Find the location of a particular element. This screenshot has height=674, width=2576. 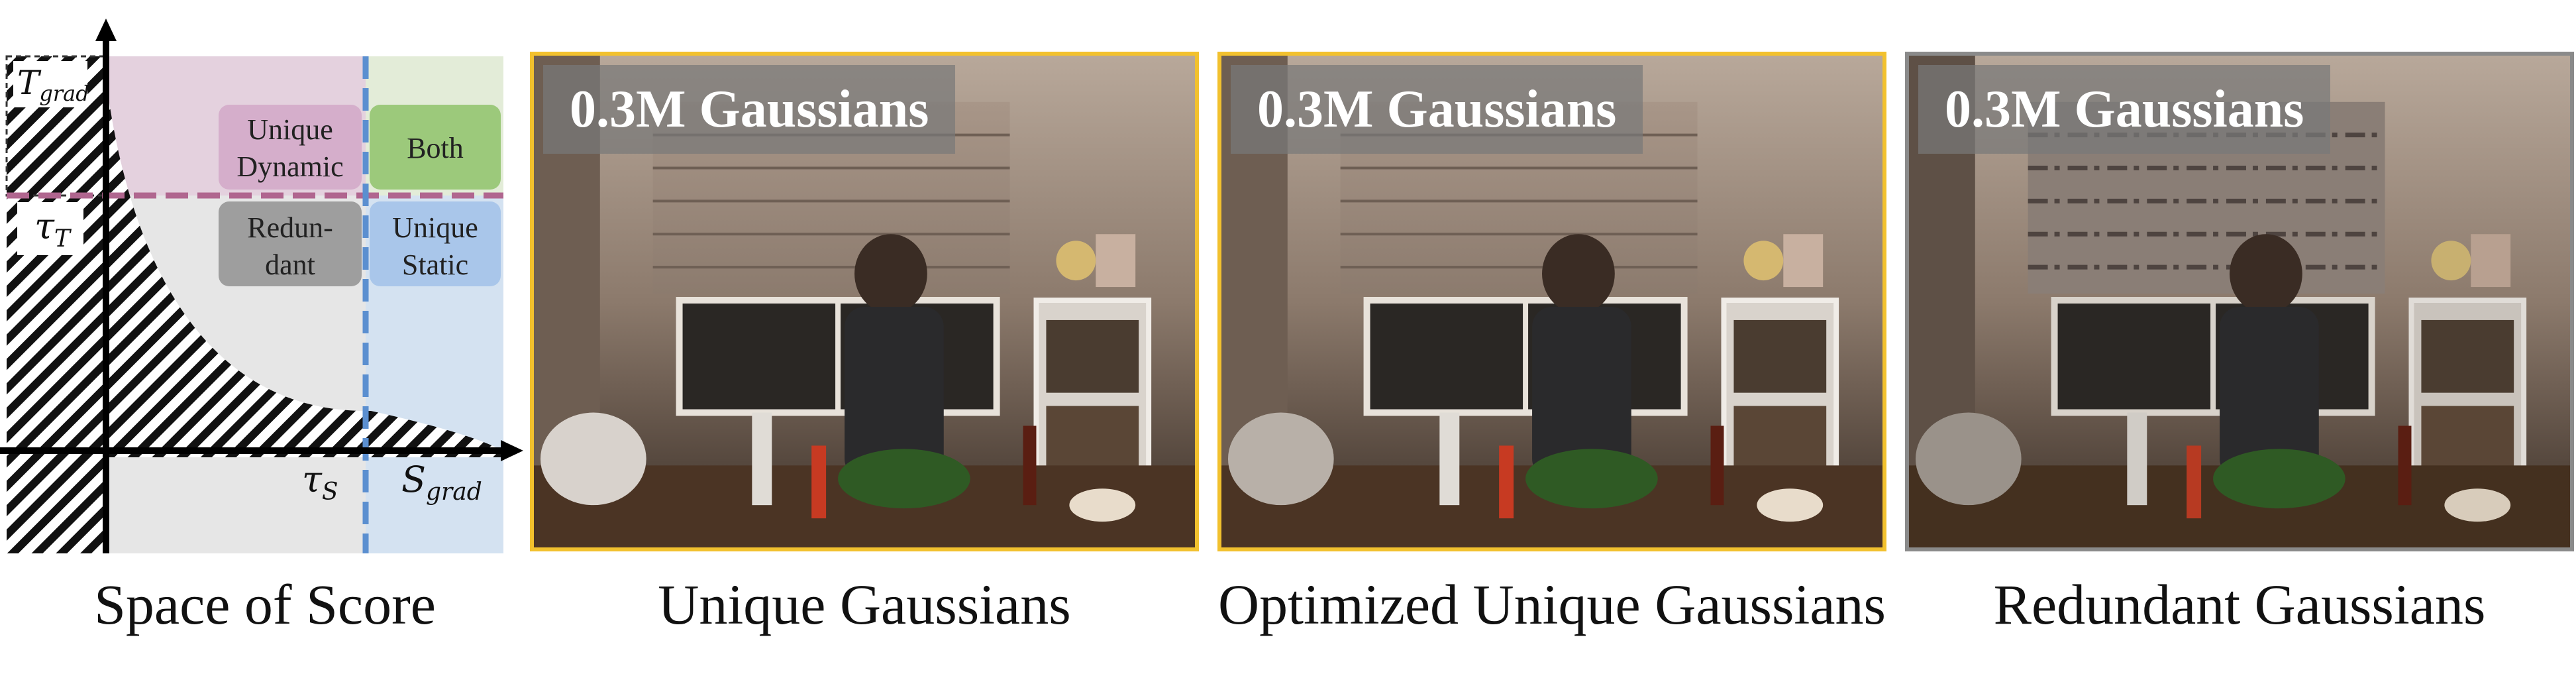

s-grad-label: Sgrad is located at coordinates (441, 482).